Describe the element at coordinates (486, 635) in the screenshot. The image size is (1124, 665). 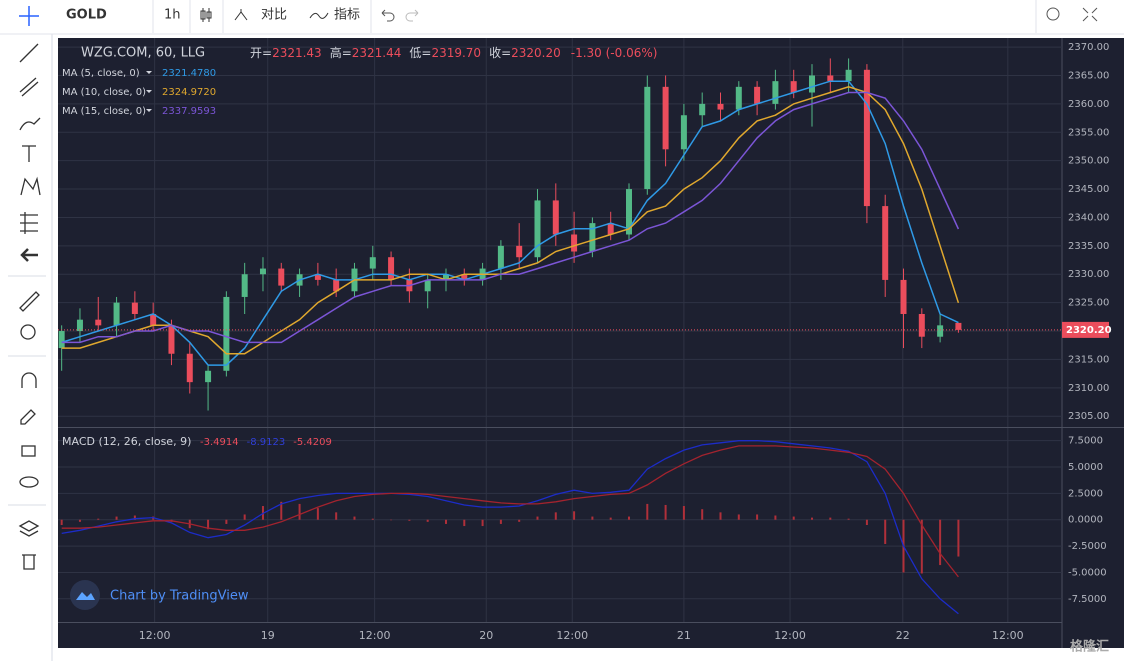
I see `x-tick-label: 20` at that location.